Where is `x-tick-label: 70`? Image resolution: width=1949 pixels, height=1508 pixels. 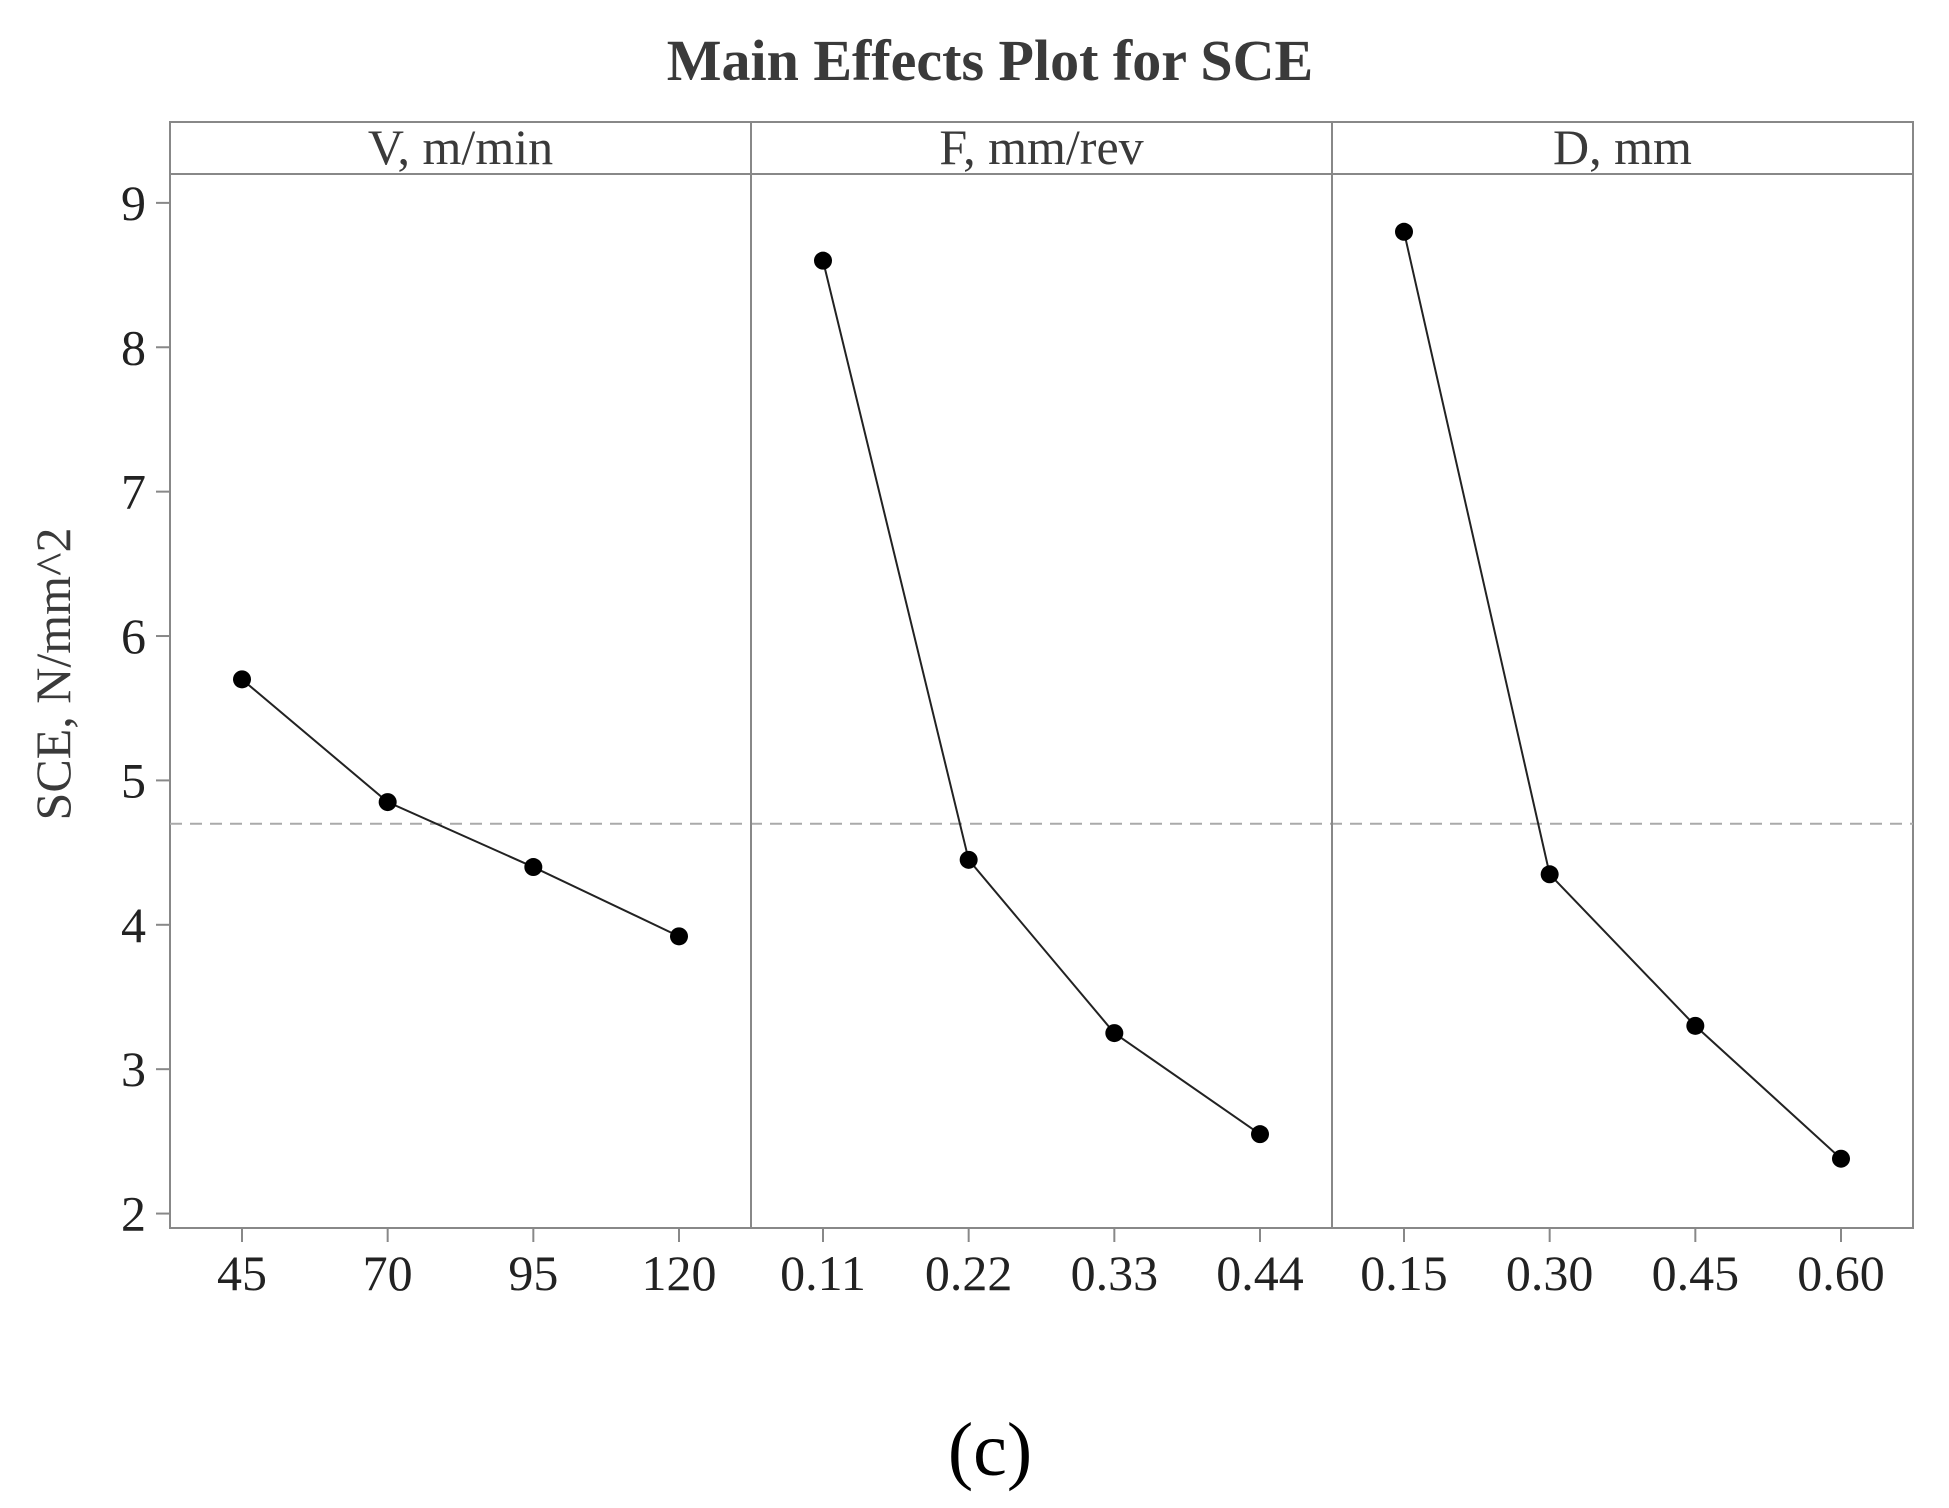 x-tick-label: 70 is located at coordinates (388, 1273).